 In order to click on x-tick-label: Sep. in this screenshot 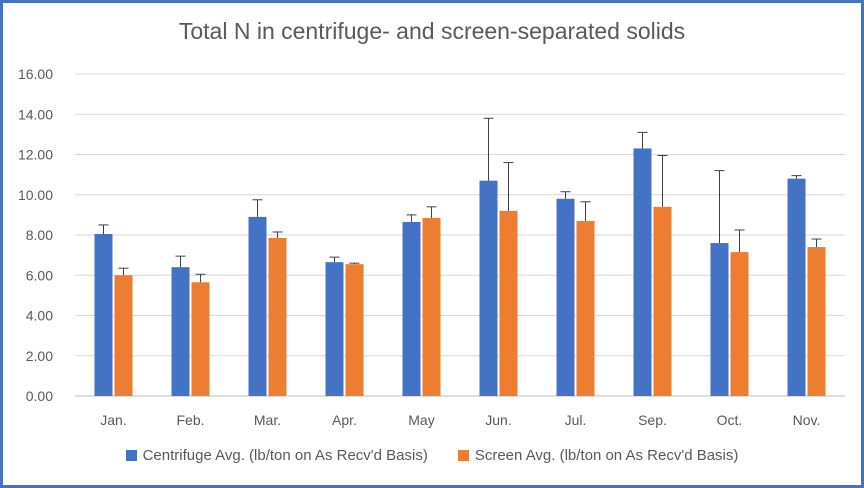, I will do `click(652, 420)`.